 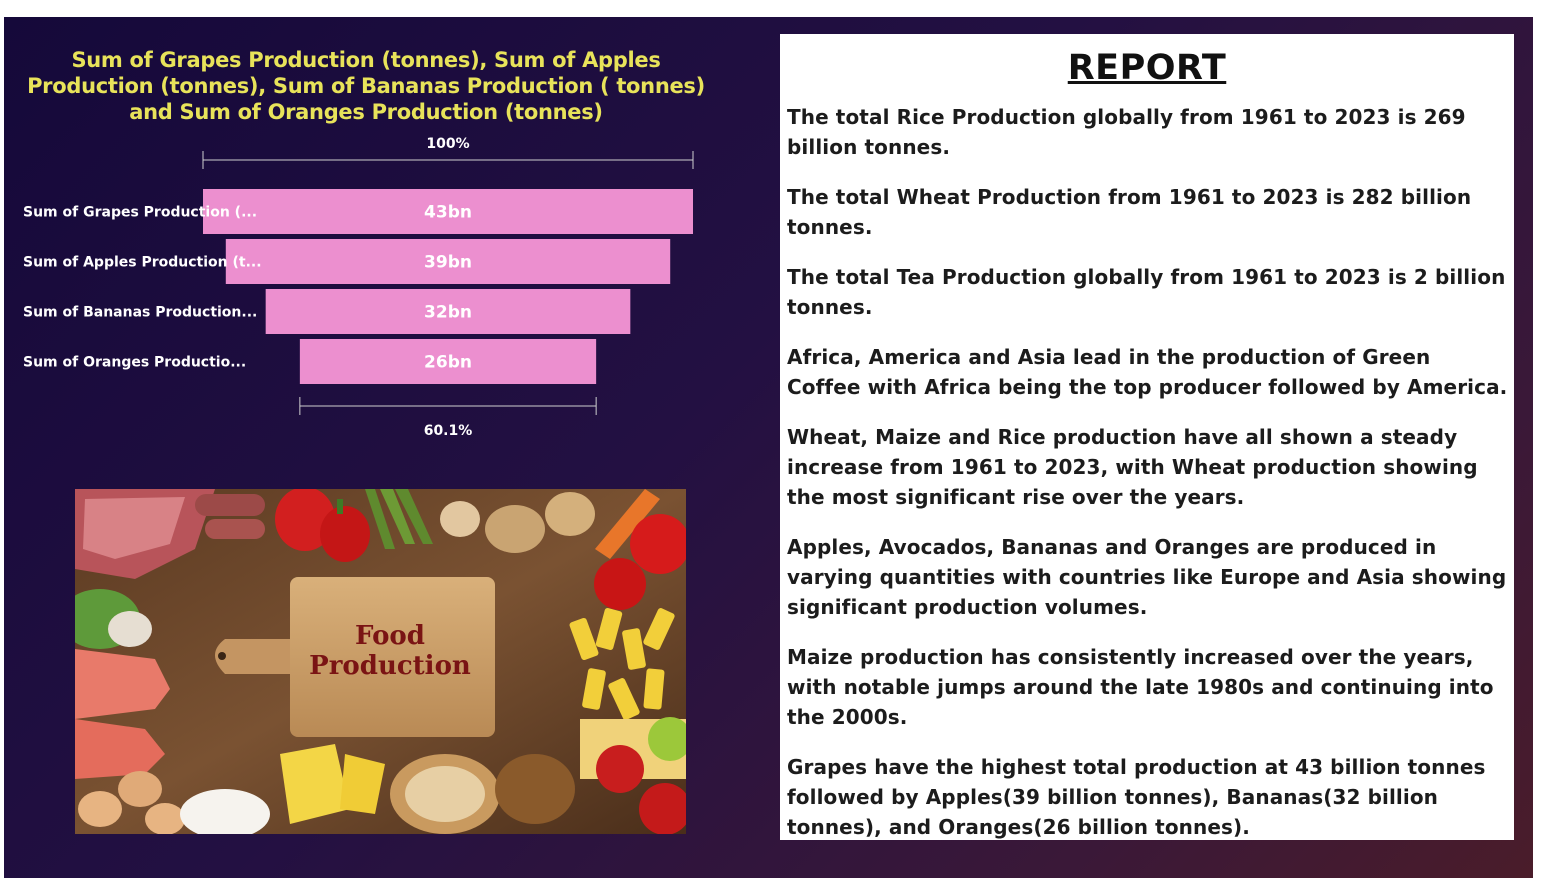 I want to click on bottom-percent-label: 60.1%, so click(x=448, y=431).